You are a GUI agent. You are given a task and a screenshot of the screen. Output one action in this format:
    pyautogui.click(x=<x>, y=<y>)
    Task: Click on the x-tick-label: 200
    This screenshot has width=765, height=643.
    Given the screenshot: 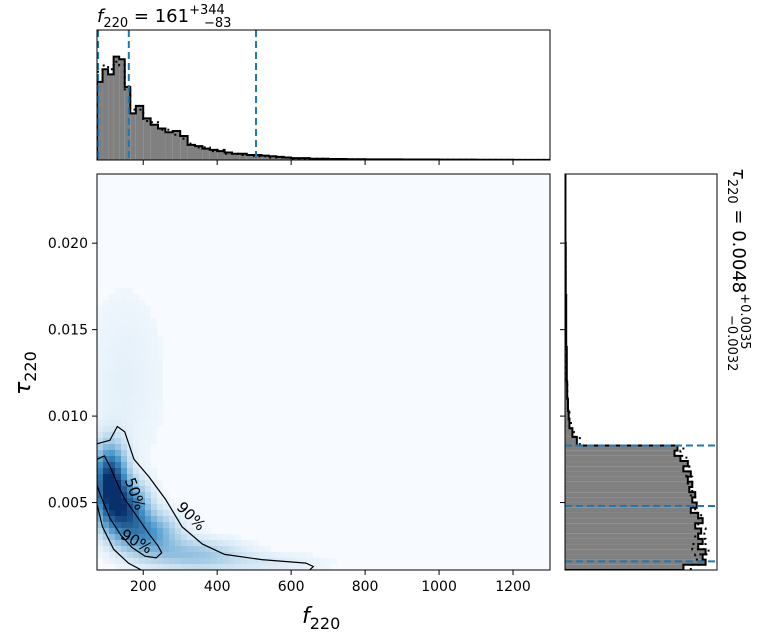 What is the action you would take?
    pyautogui.click(x=143, y=587)
    